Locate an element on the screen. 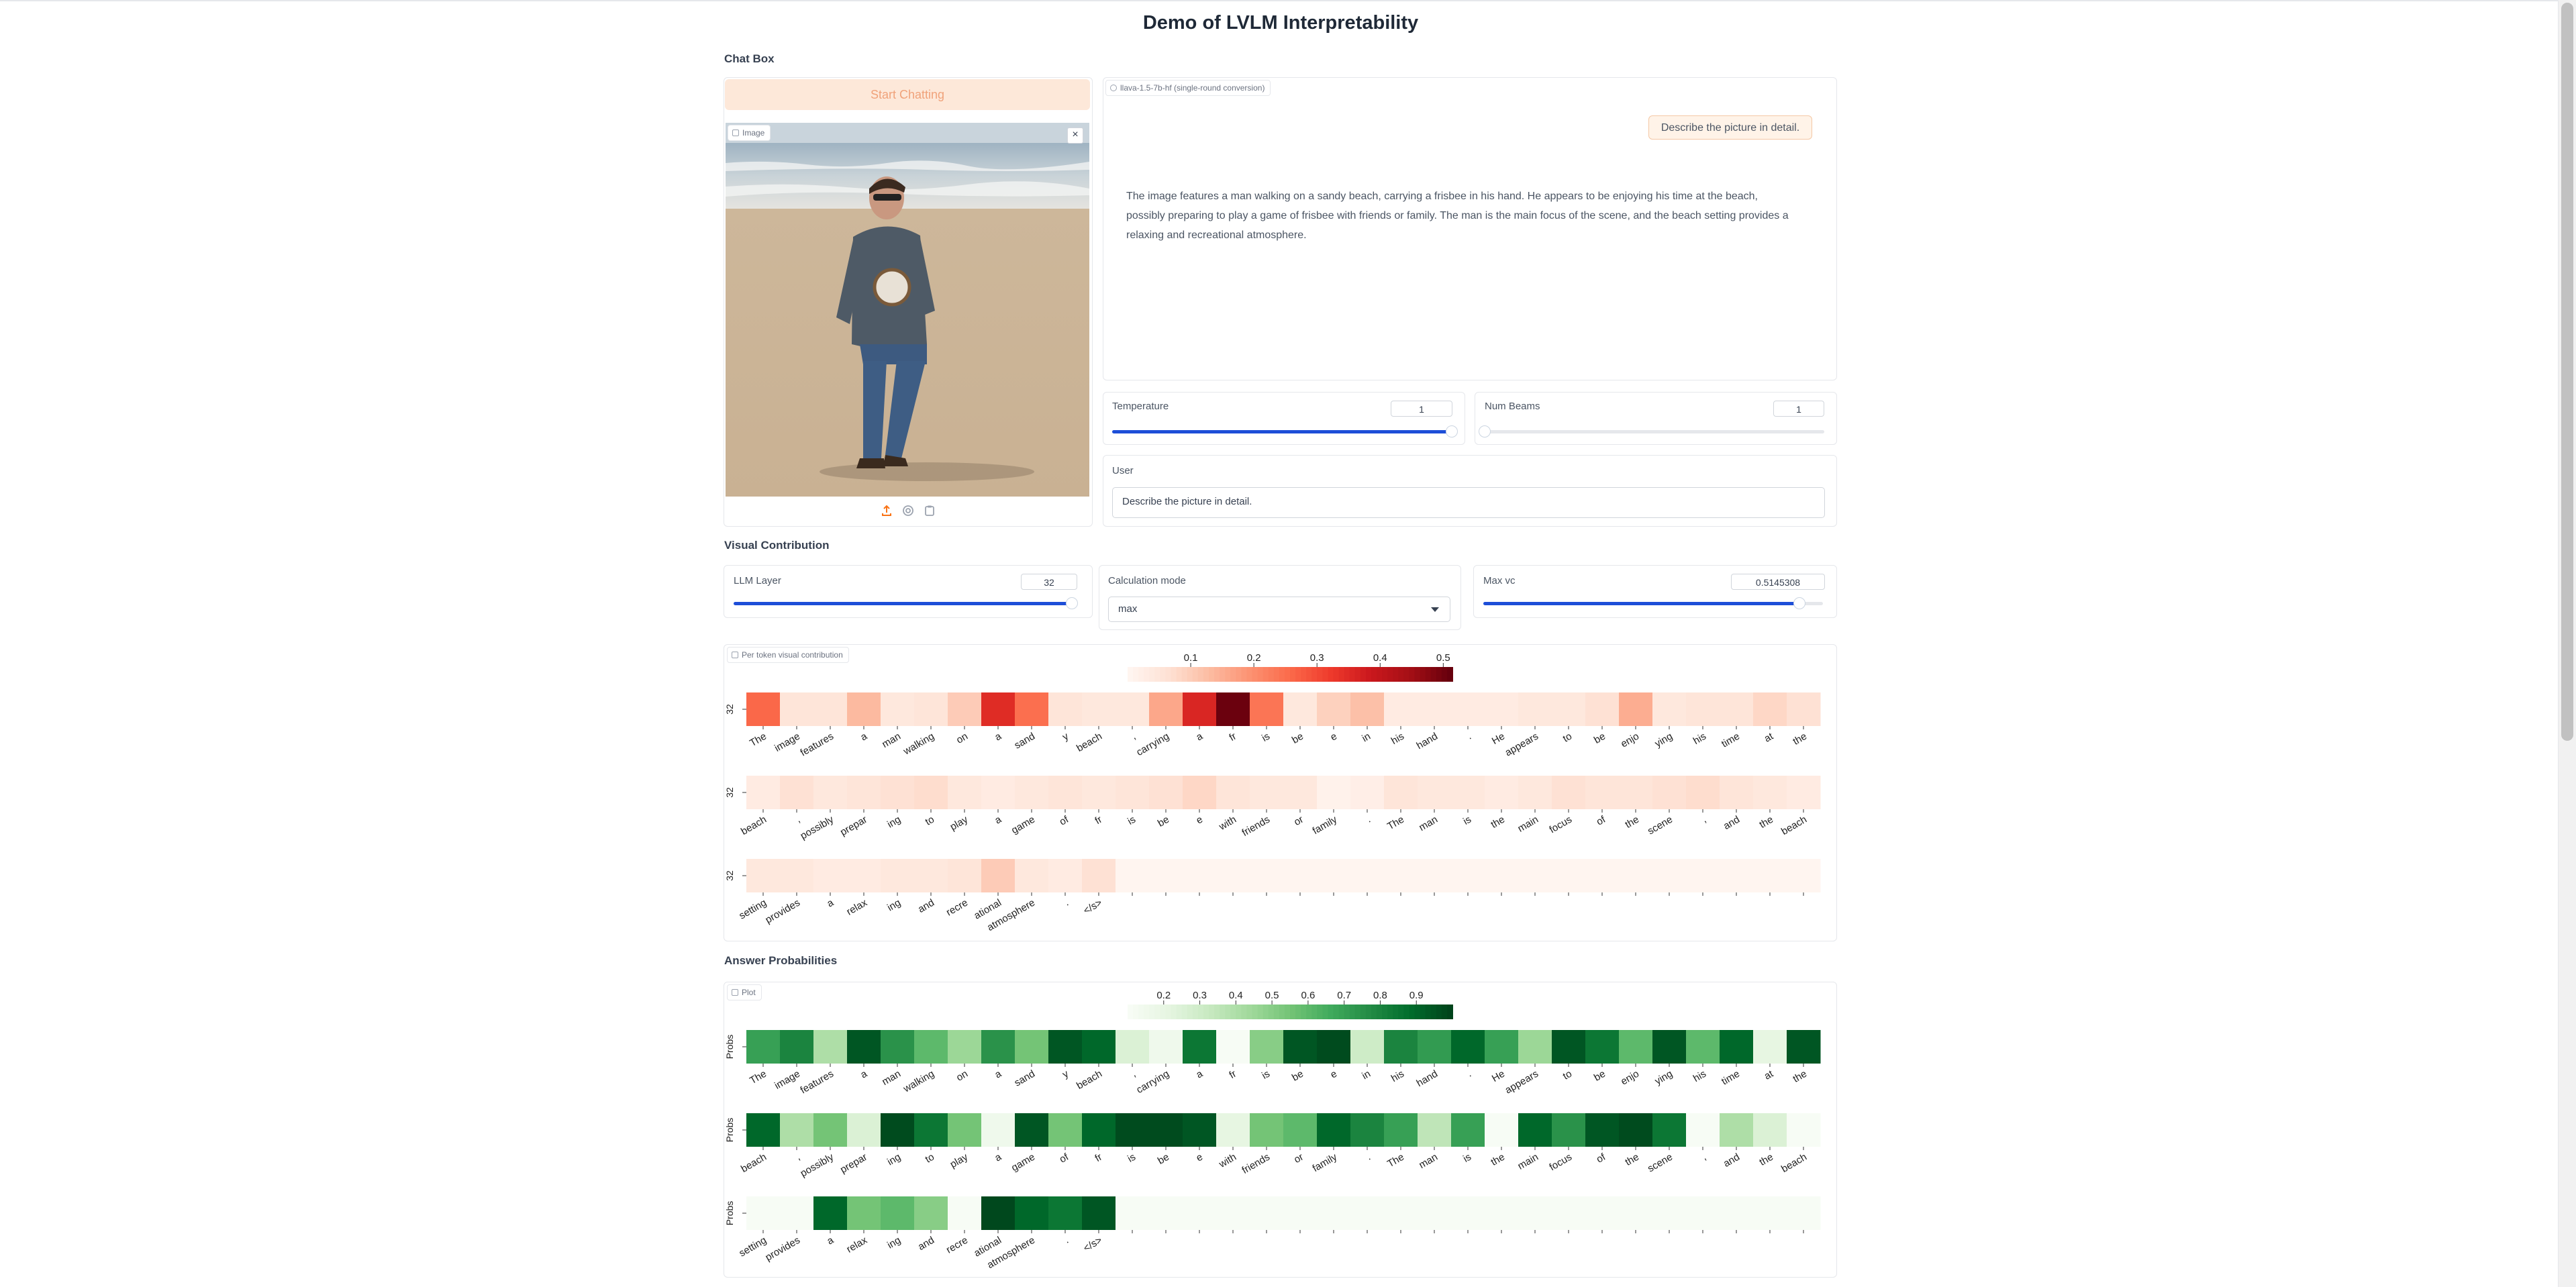 The width and height of the screenshot is (2576, 1287). page-scrollbar is located at coordinates (2567, 643).